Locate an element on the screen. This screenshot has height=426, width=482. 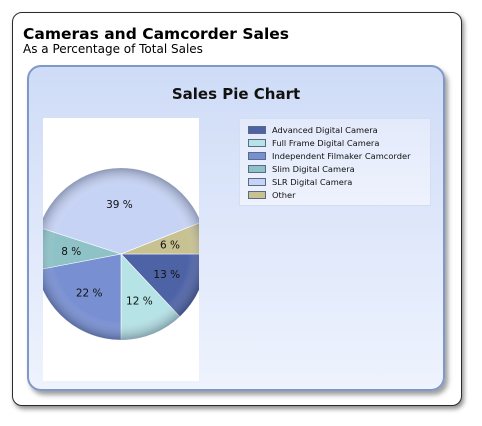
legend-item-other: Other is located at coordinates (335, 194).